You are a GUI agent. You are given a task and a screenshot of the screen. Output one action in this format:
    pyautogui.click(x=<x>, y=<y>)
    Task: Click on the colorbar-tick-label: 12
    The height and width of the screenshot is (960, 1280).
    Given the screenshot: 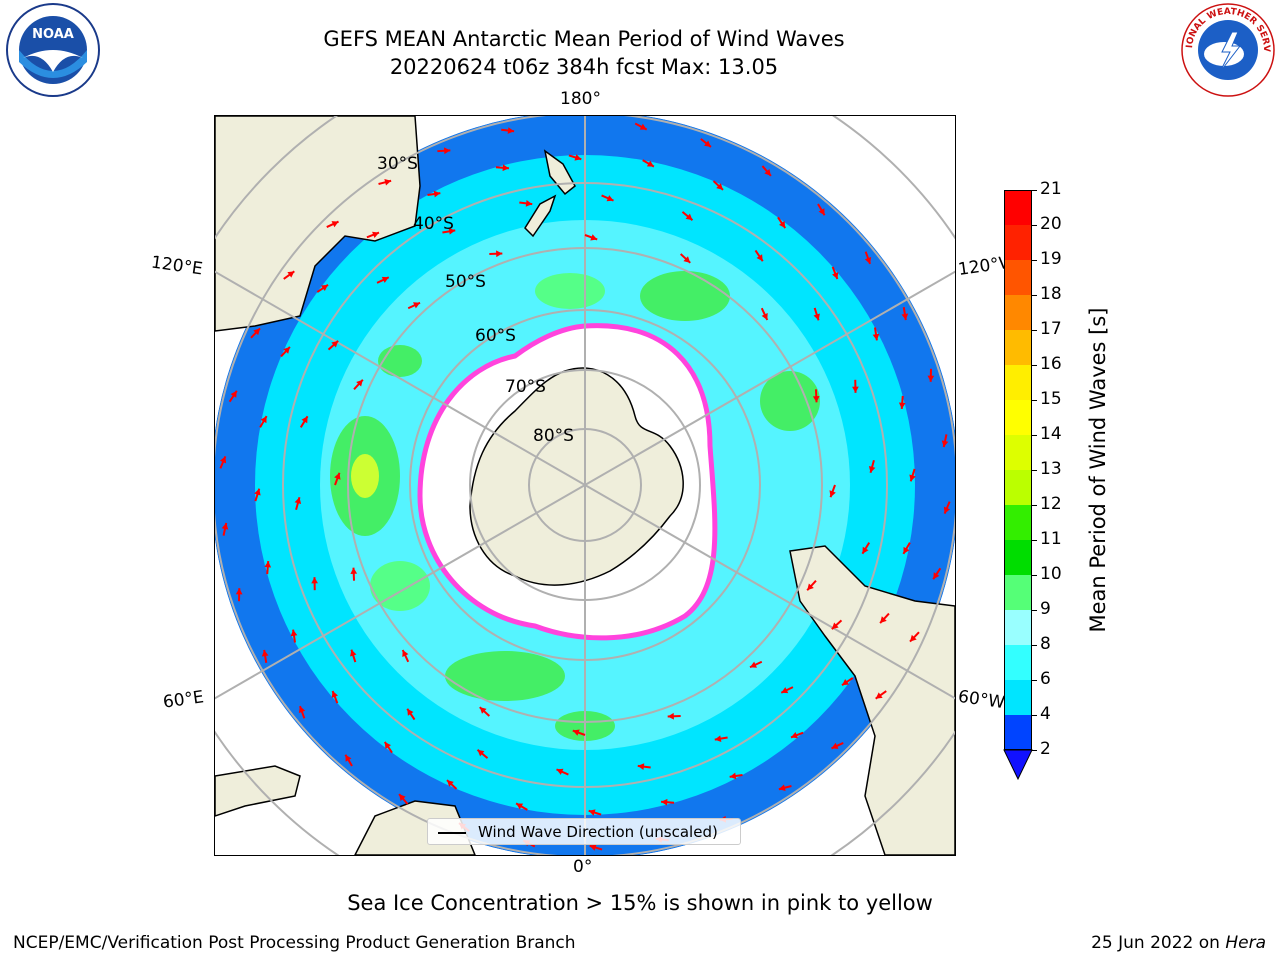 What is the action you would take?
    pyautogui.click(x=1051, y=504)
    